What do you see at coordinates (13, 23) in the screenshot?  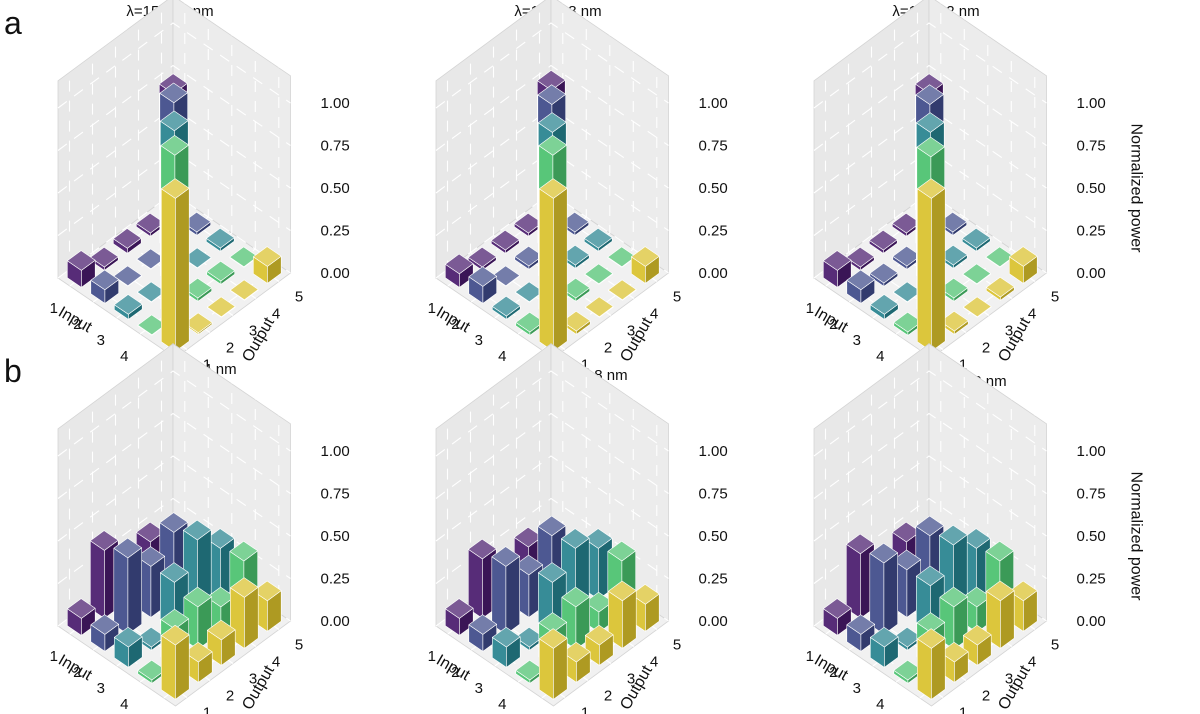 I see `panel-label-a: a` at bounding box center [13, 23].